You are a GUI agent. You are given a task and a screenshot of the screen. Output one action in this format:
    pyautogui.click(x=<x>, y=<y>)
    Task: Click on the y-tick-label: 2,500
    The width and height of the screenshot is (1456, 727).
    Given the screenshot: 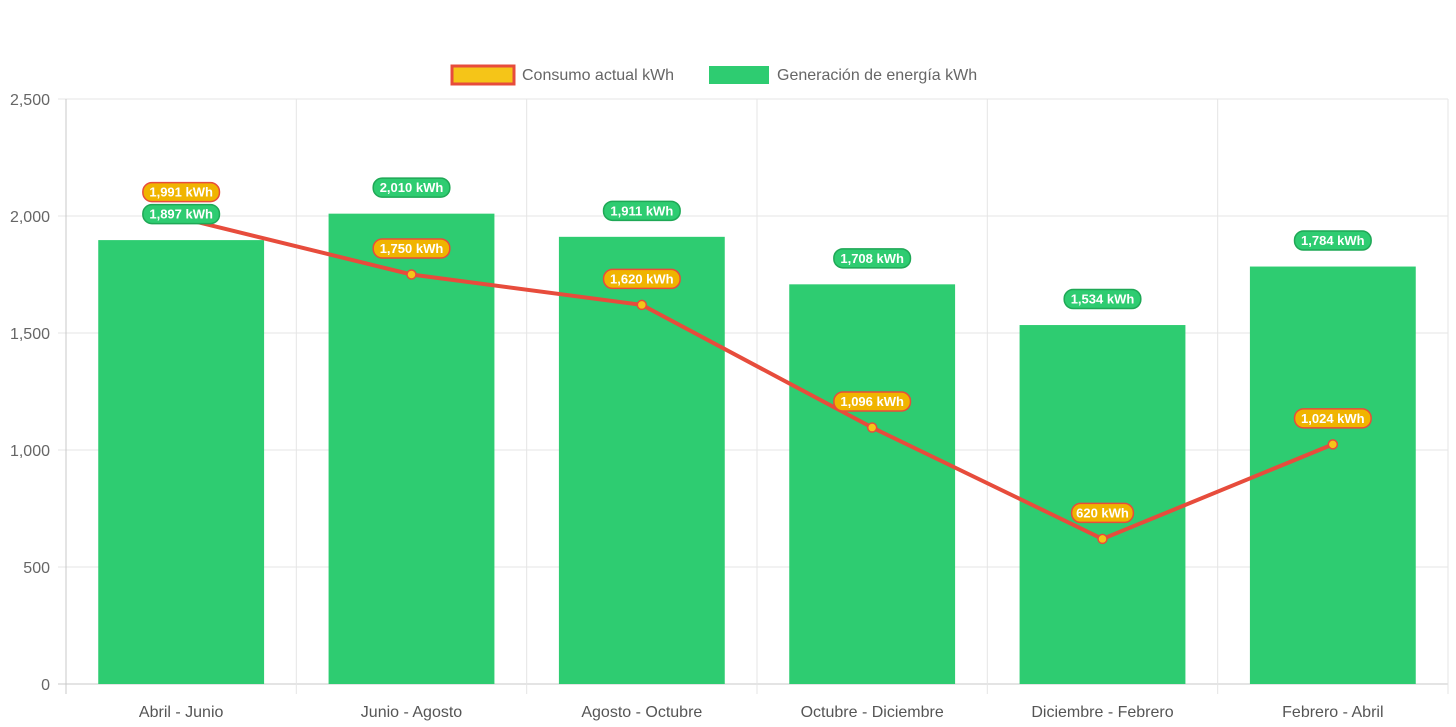 What is the action you would take?
    pyautogui.click(x=30, y=100)
    